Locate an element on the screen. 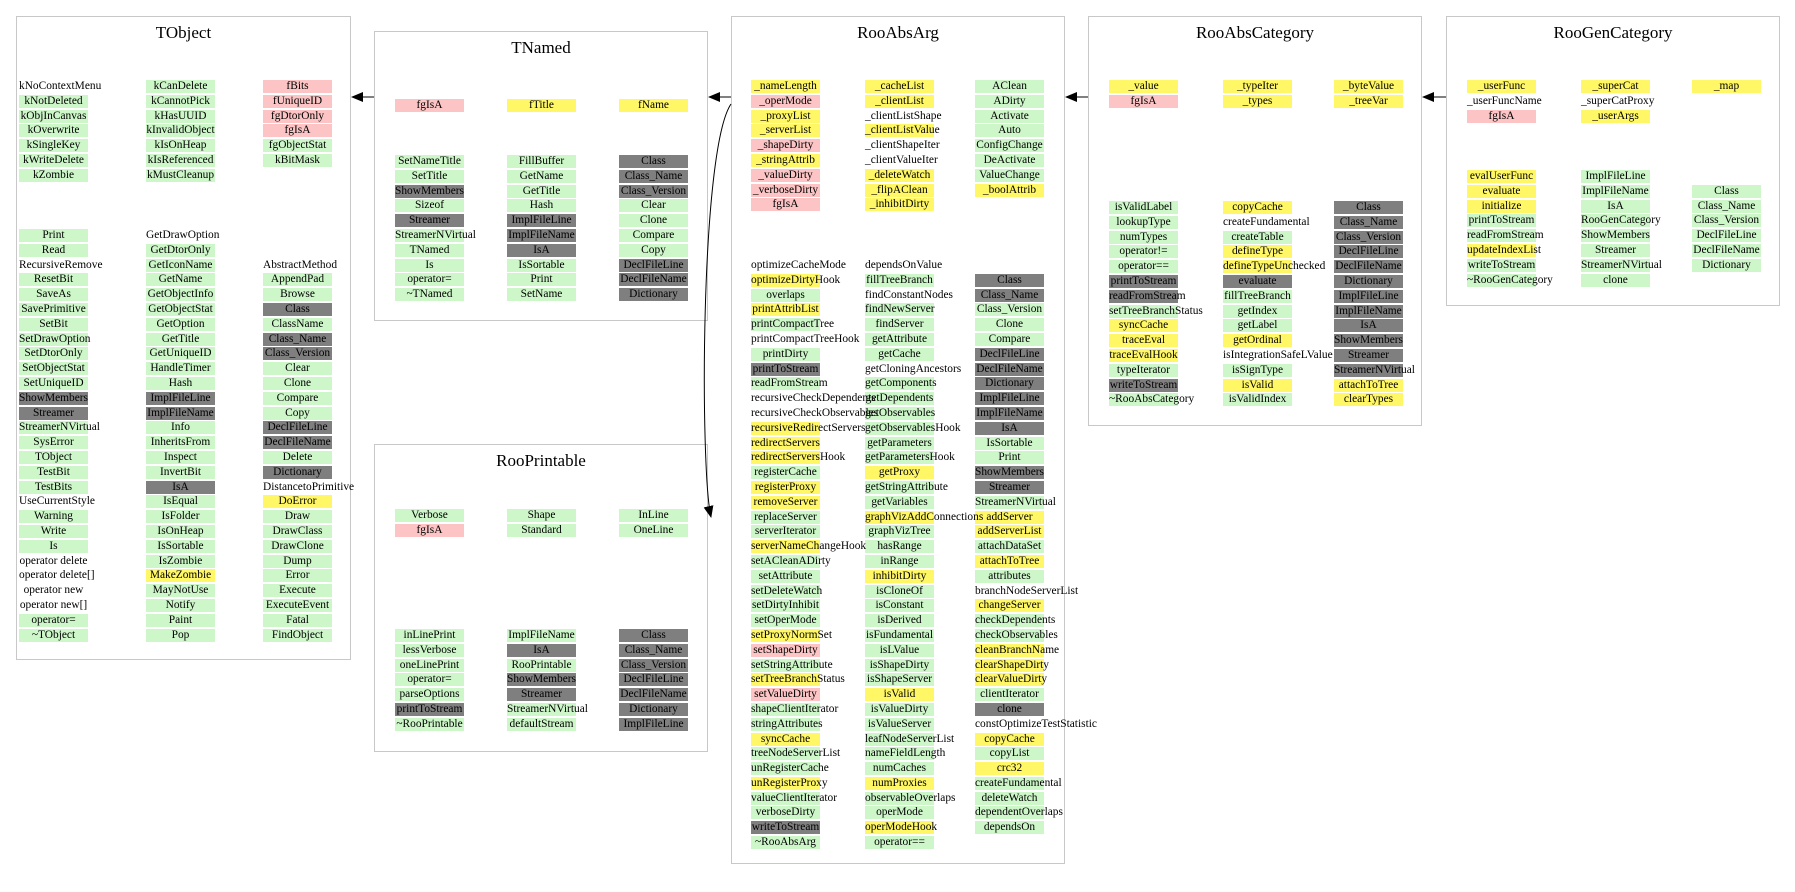 This screenshot has height=892, width=1795. member-item: fgIsA is located at coordinates (297, 131).